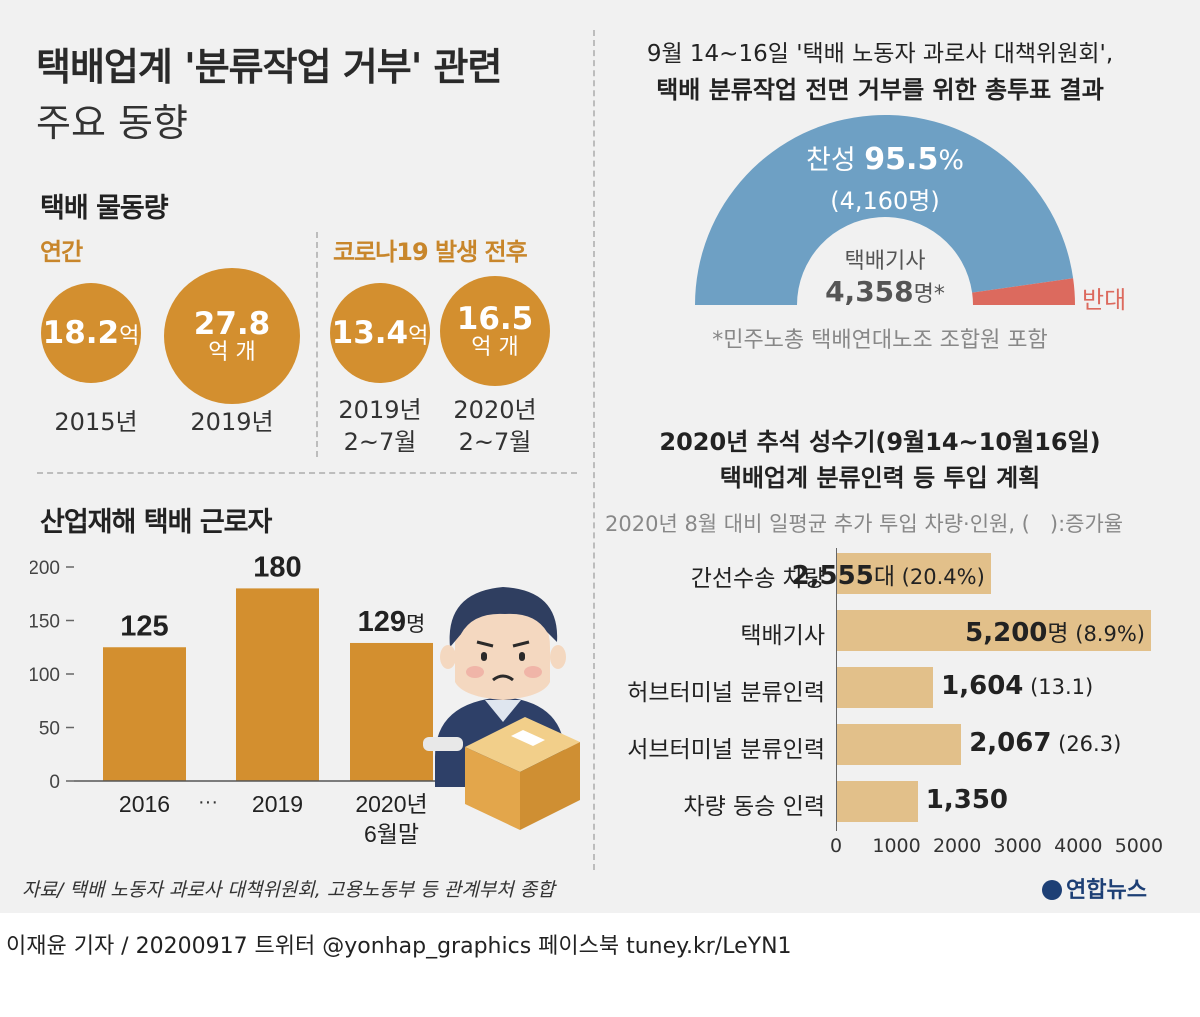 The height and width of the screenshot is (1017, 1200). Describe the element at coordinates (45, 568) in the screenshot. I see `y-tick-label: 200` at that location.